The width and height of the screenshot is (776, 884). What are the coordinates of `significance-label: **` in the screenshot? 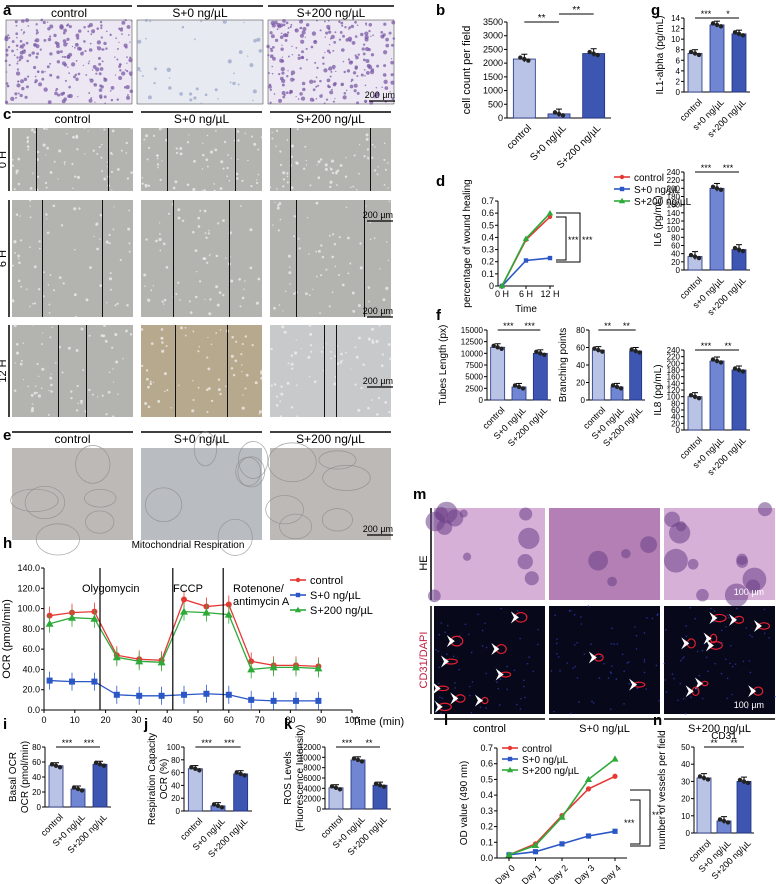 It's located at (714, 743).